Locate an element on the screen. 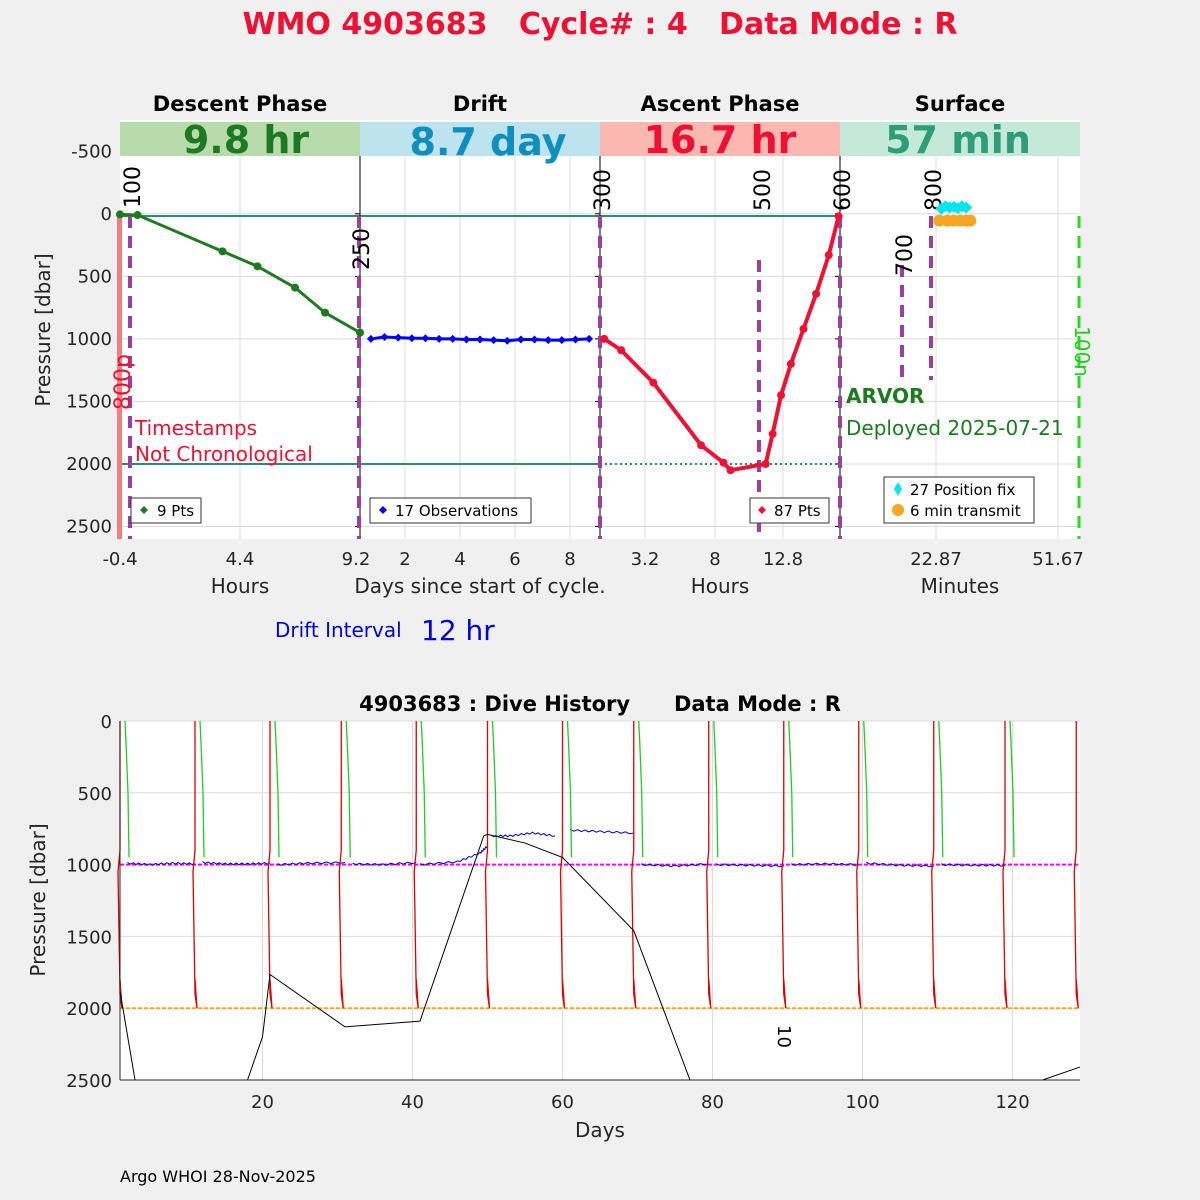 This screenshot has width=1200, height=1200. drift-legend: 17 Observations is located at coordinates (450, 510).